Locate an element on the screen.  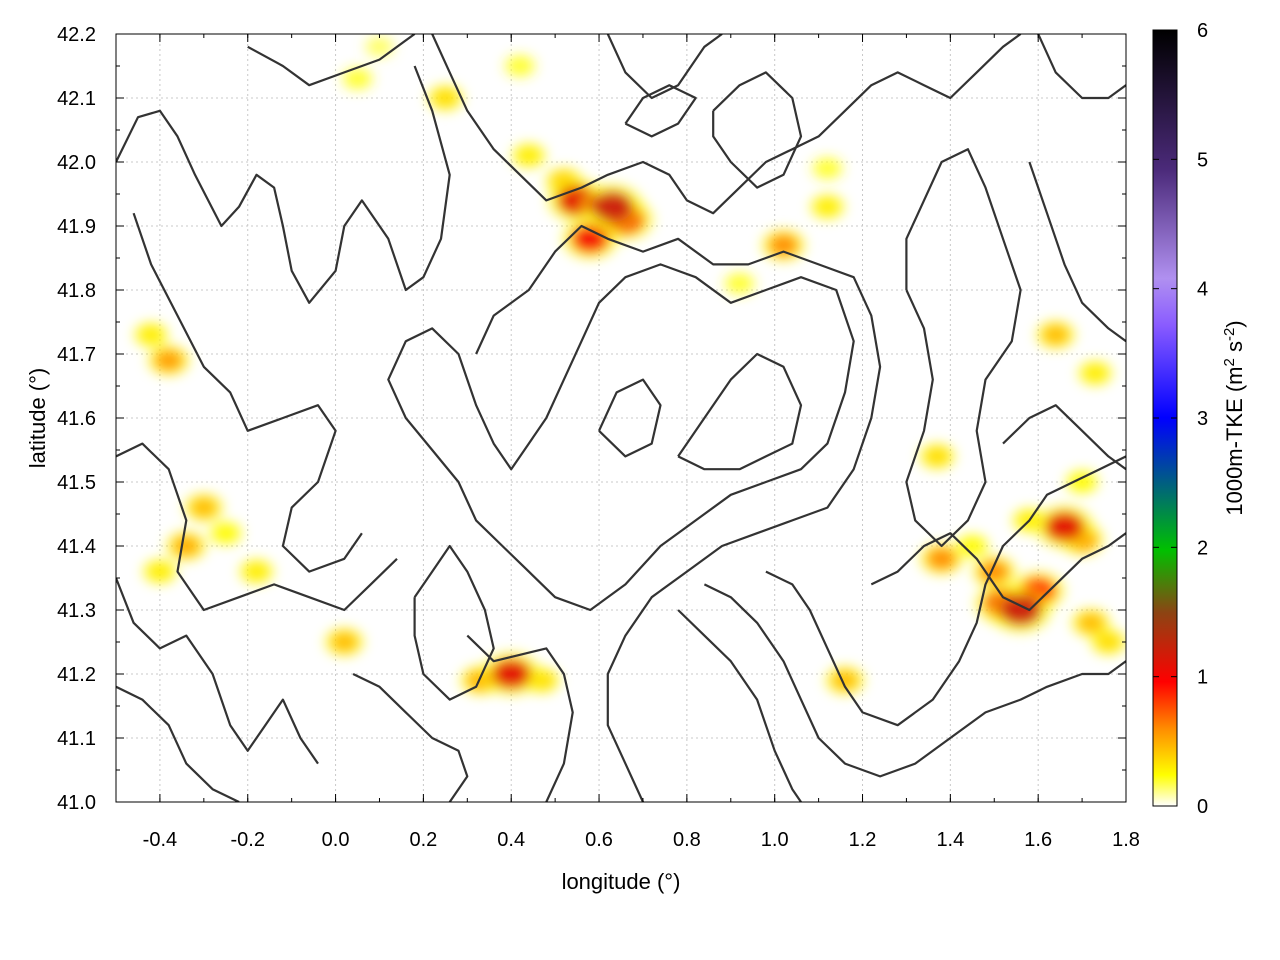
y-tick-label-6: 41.6 is located at coordinates (76, 419).